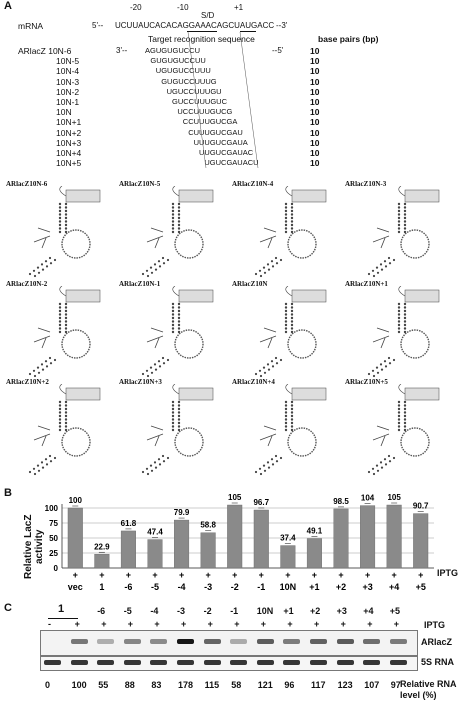 Image resolution: width=474 pixels, height=708 pixels. Describe the element at coordinates (381, 338) in the screenshot. I see `side-arm` at that location.